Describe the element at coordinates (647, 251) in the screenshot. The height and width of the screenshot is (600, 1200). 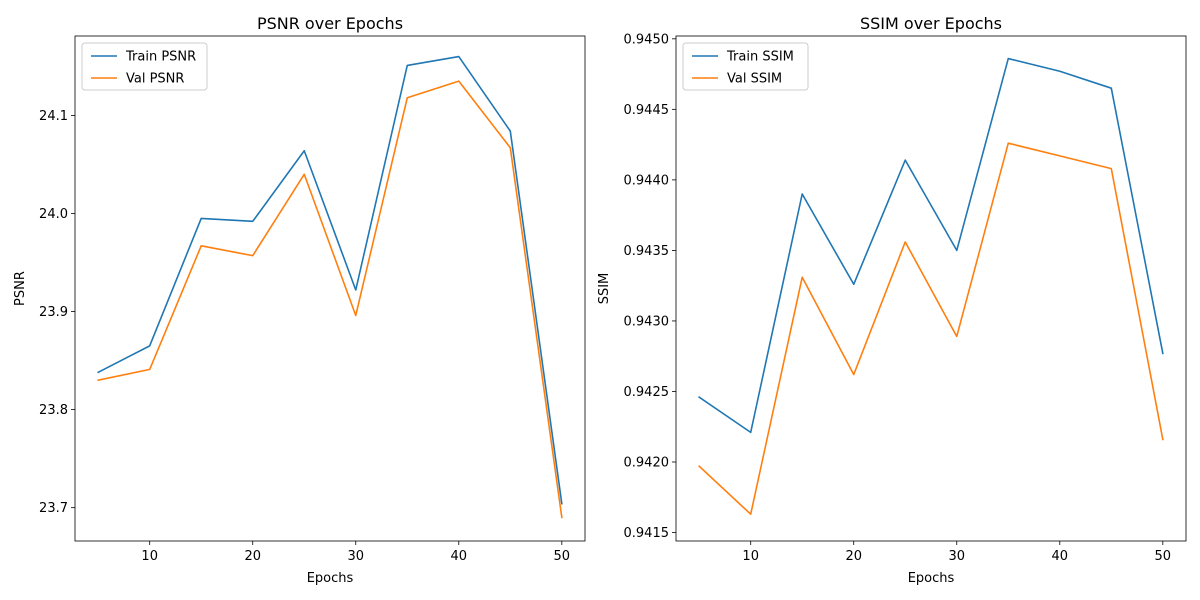
I see `y-tick-label: 0.9435` at that location.